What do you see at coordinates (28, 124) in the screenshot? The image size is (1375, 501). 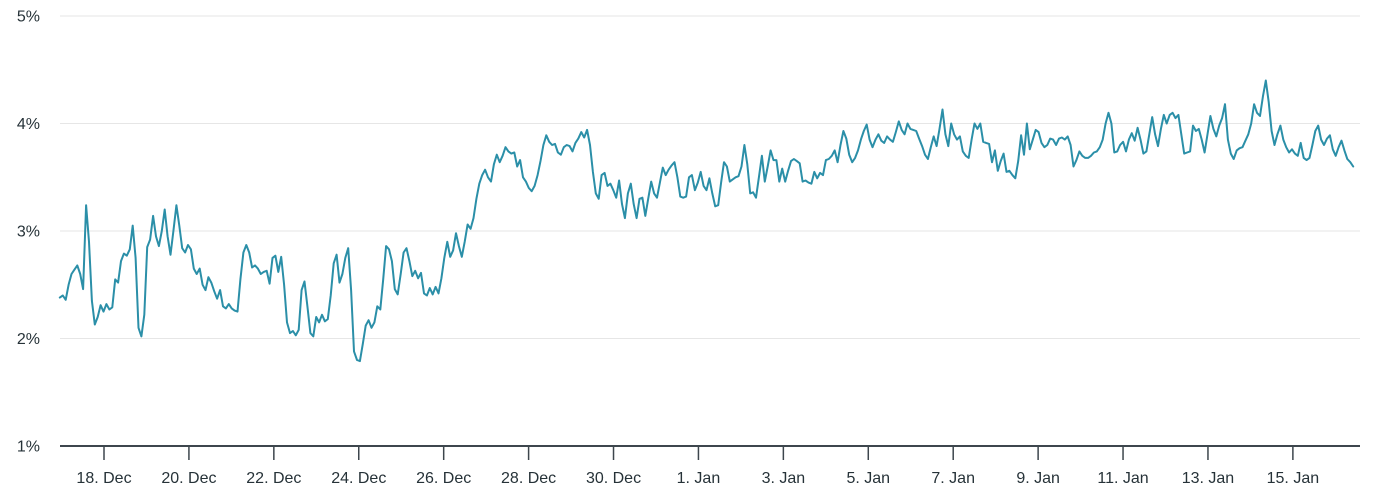 I see `y-axis-tick-label: 4%` at bounding box center [28, 124].